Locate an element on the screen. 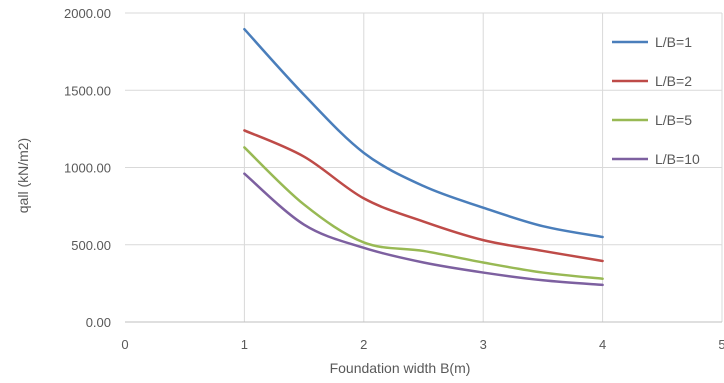  x-tick-label: 0 is located at coordinates (124, 344).